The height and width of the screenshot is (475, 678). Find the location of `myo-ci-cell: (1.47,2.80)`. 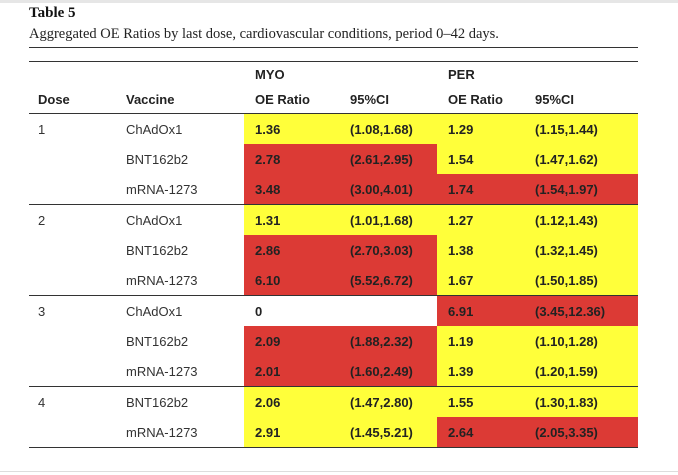

myo-ci-cell: (1.47,2.80) is located at coordinates (388, 401).